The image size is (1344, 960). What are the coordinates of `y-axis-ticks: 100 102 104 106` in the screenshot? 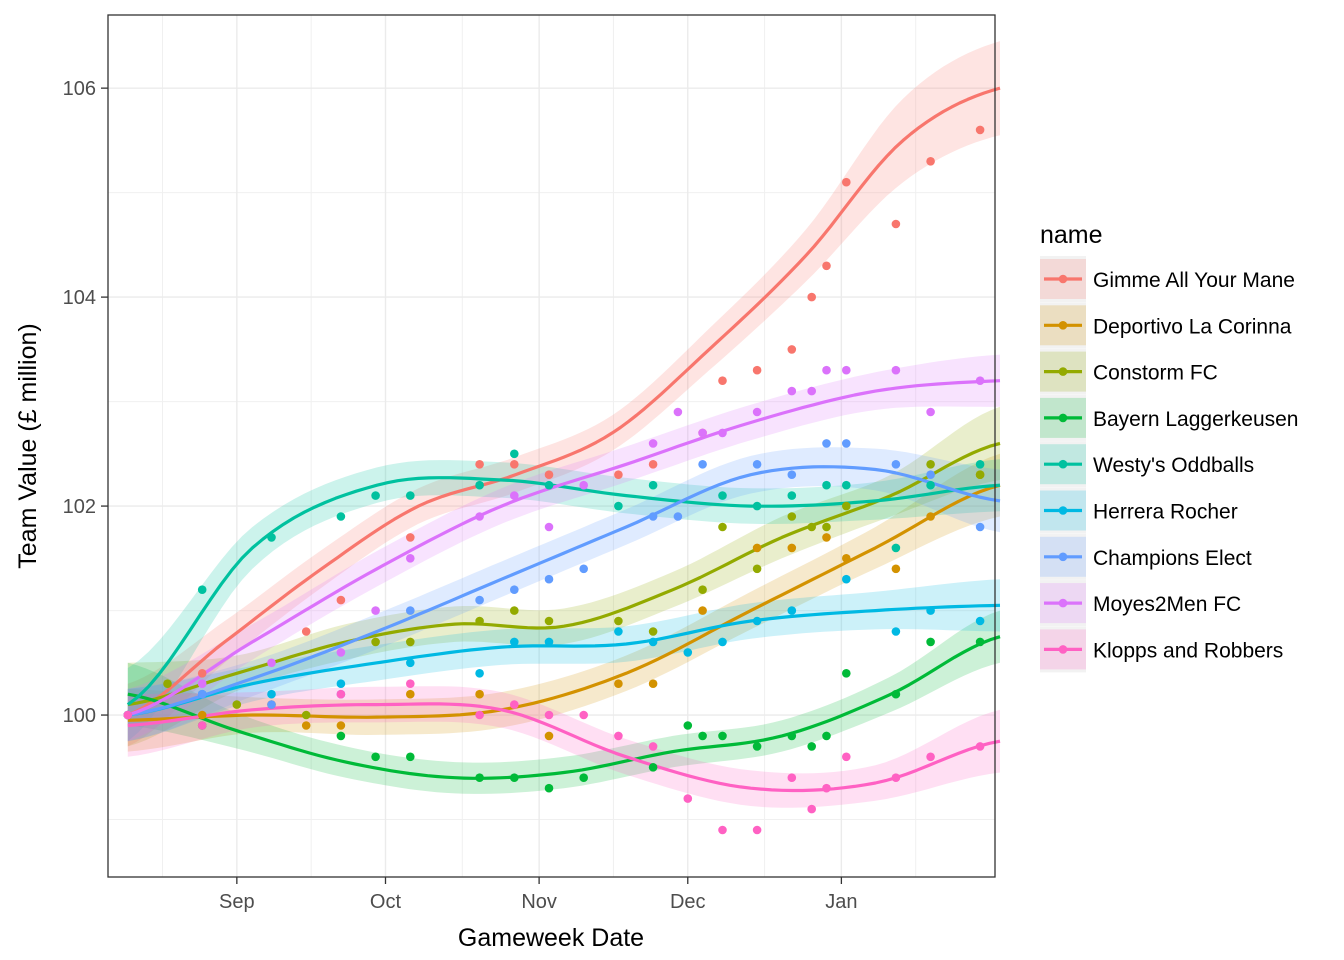 It's located at (85, 402).